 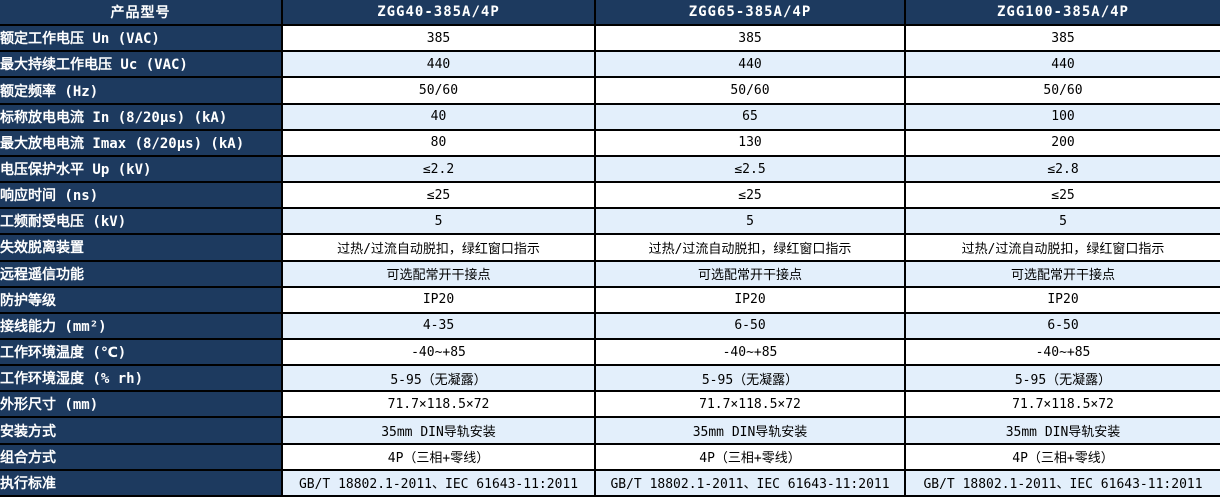 I want to click on row-label: 标称放电电流 In (8/20μs) (kA), so click(x=141, y=116).